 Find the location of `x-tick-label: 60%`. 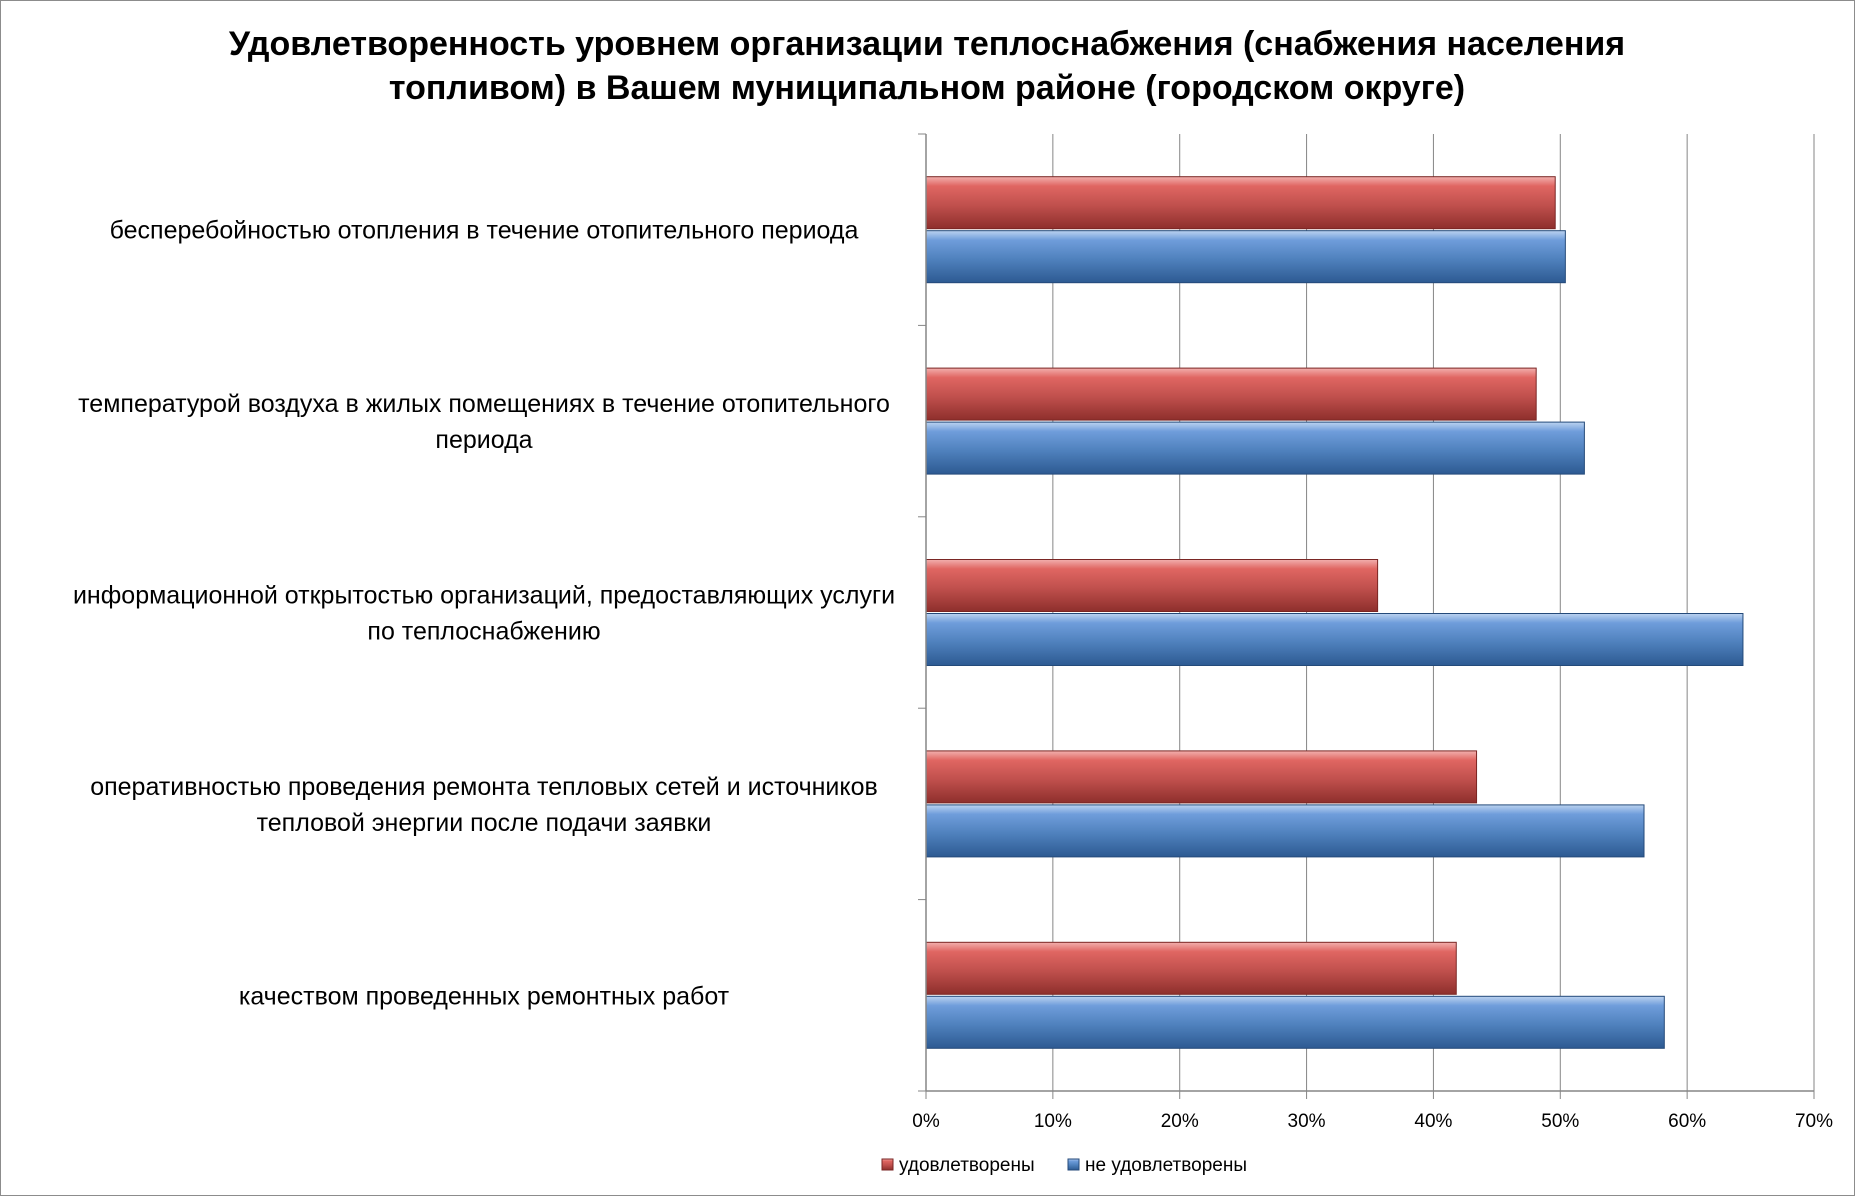

x-tick-label: 60% is located at coordinates (1687, 1121).